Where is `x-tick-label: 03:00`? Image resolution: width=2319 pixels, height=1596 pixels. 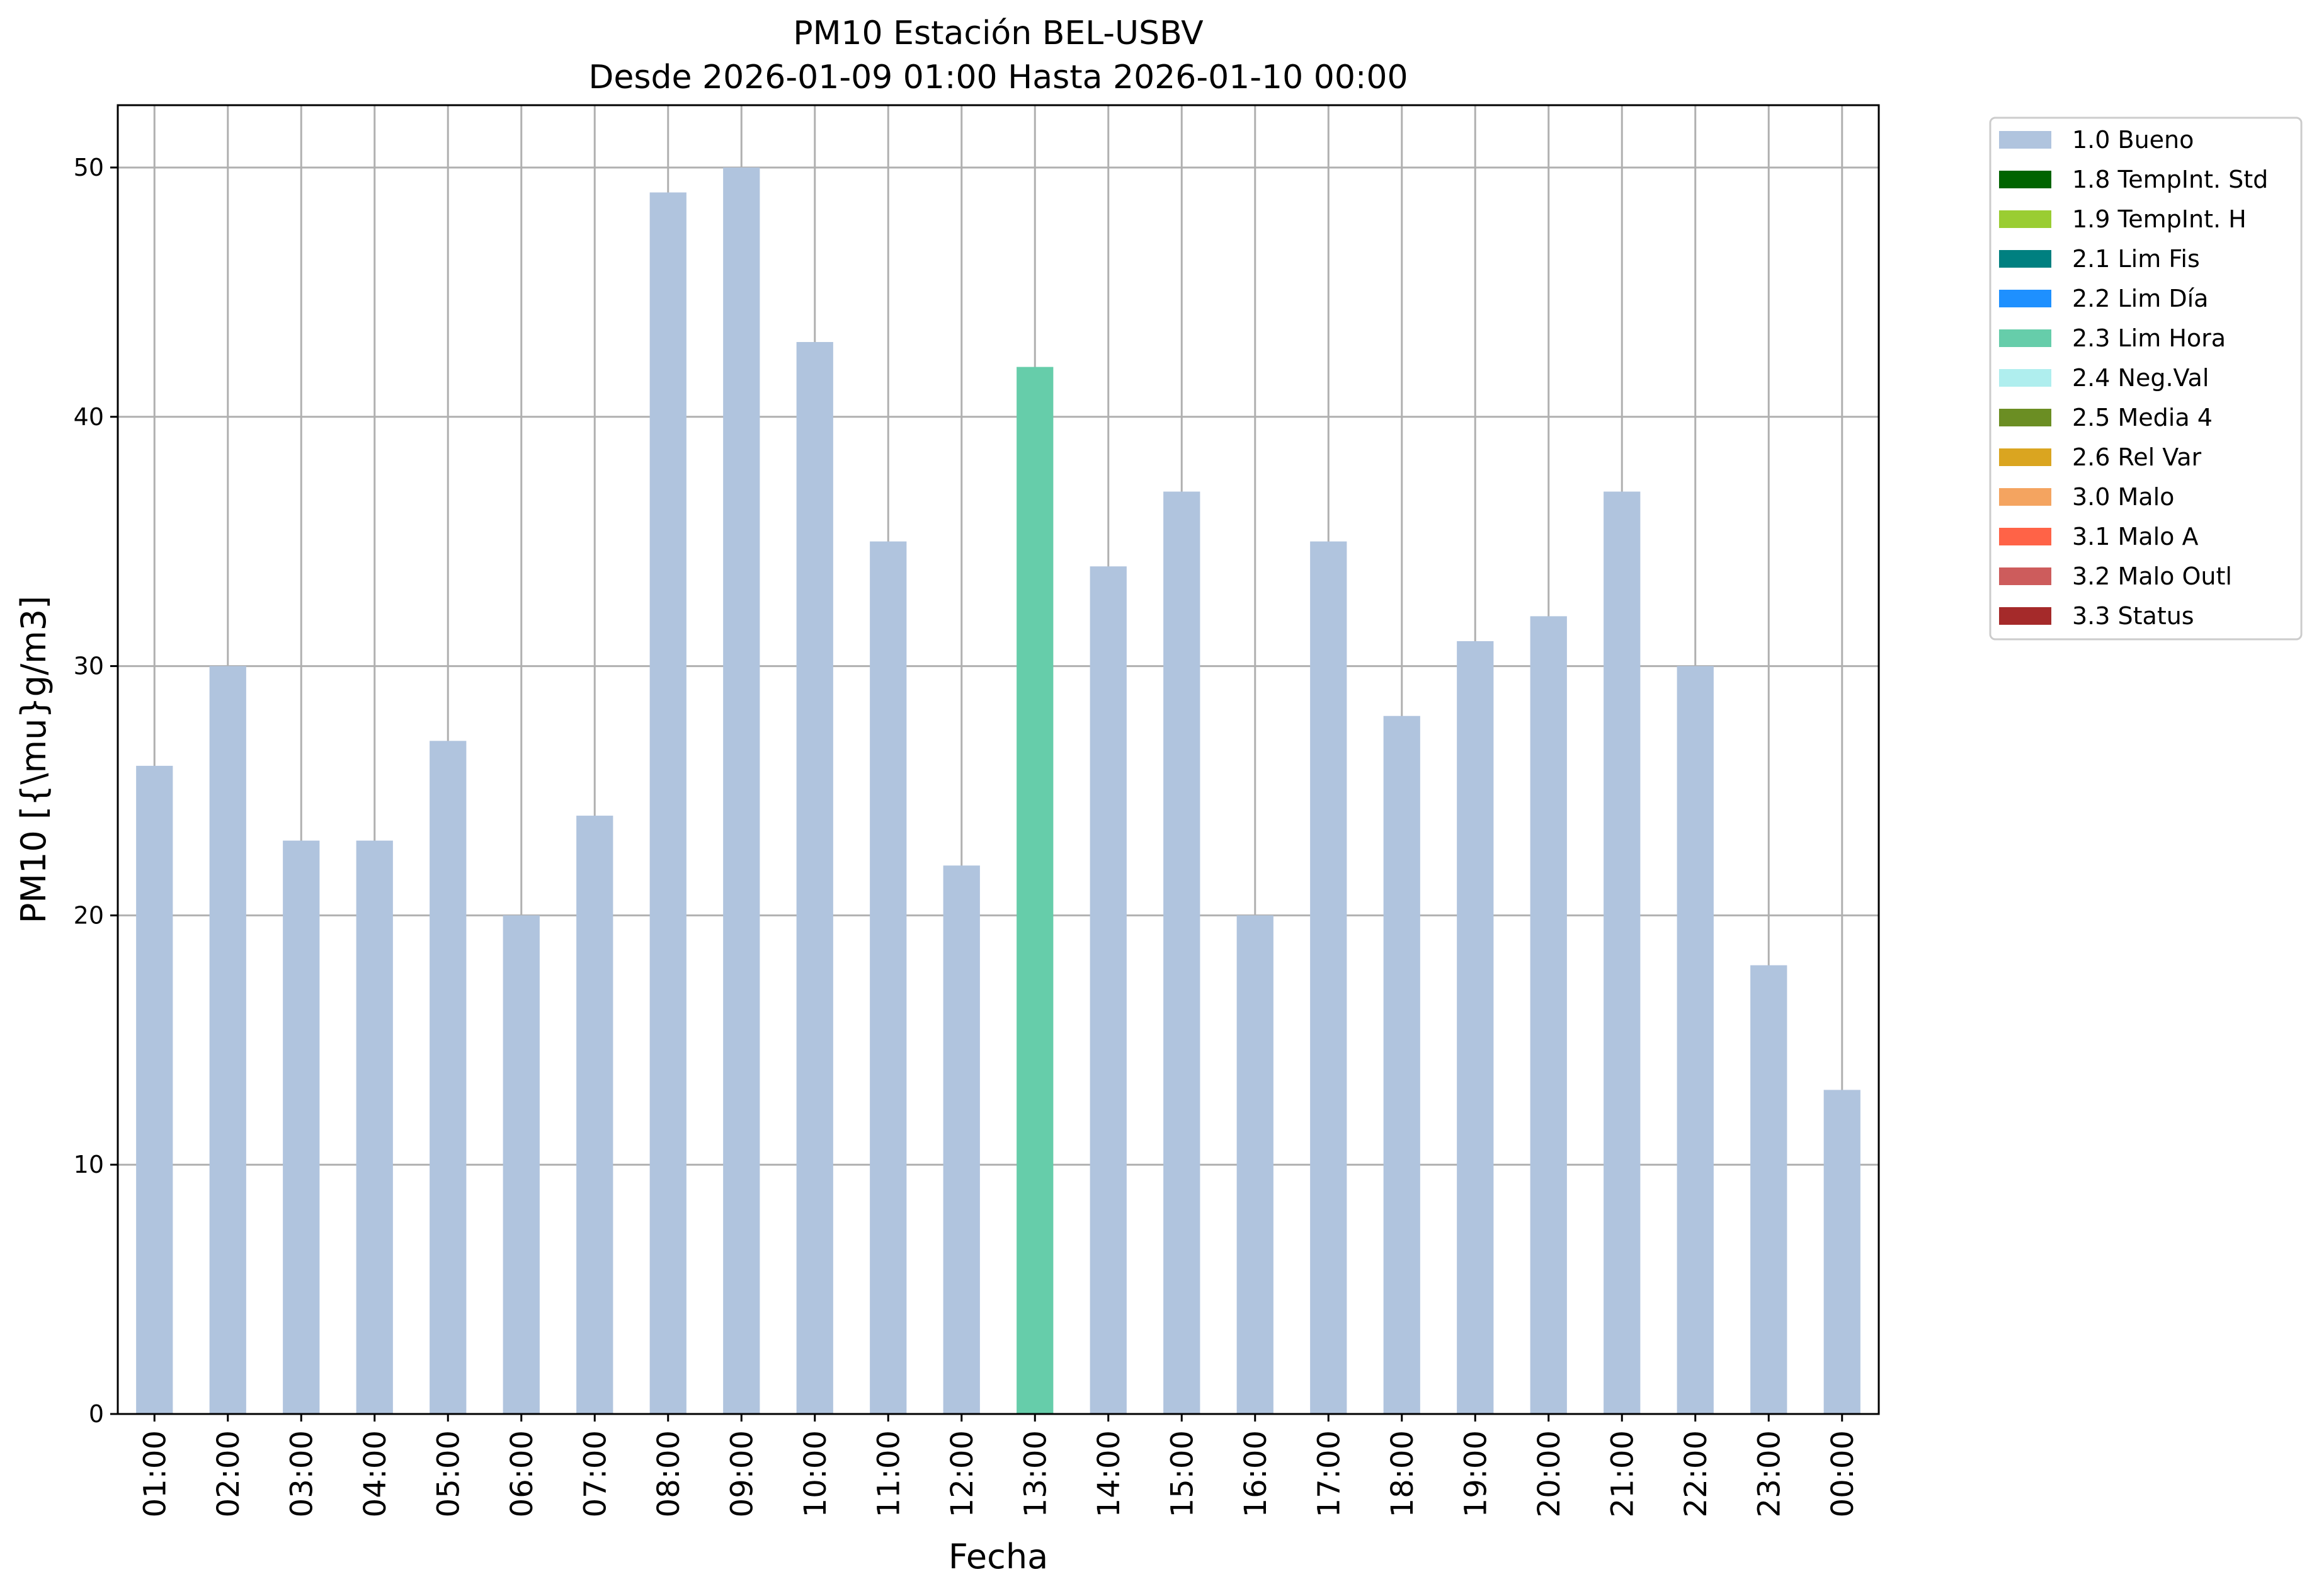 x-tick-label: 03:00 is located at coordinates (301, 1473).